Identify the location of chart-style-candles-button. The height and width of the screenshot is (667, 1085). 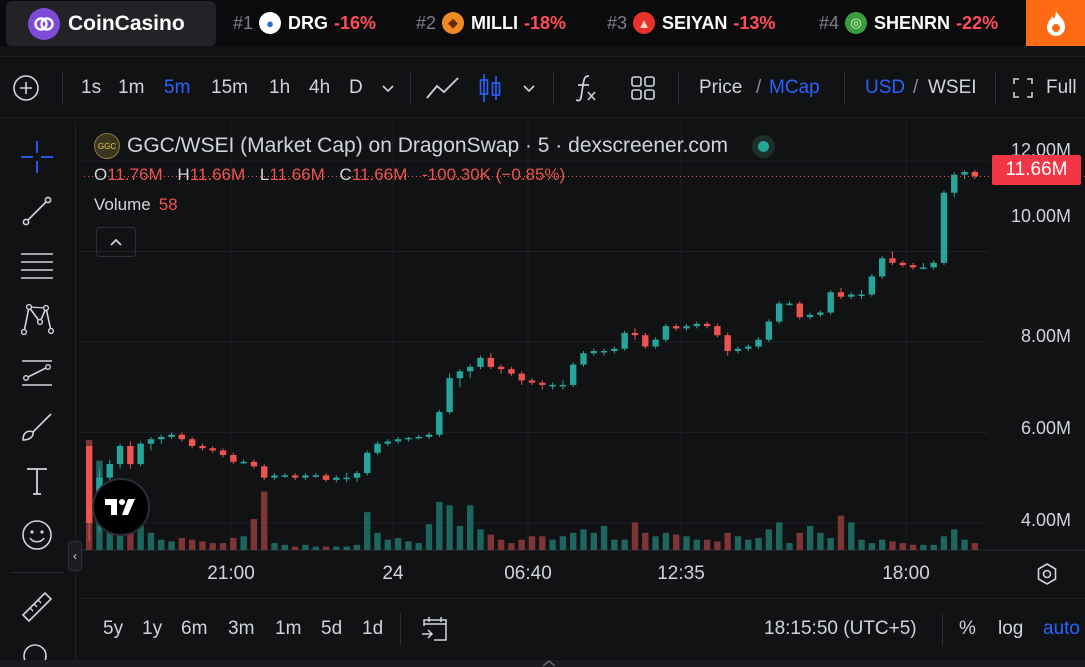
(490, 88).